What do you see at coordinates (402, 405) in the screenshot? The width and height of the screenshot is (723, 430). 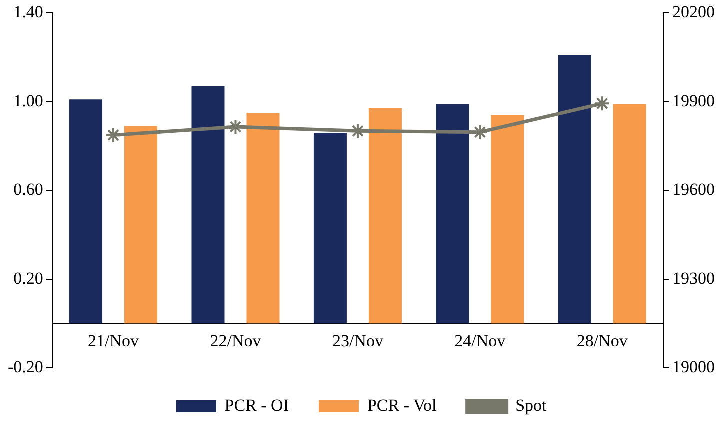 I see `legend-label: PCR - Vol` at bounding box center [402, 405].